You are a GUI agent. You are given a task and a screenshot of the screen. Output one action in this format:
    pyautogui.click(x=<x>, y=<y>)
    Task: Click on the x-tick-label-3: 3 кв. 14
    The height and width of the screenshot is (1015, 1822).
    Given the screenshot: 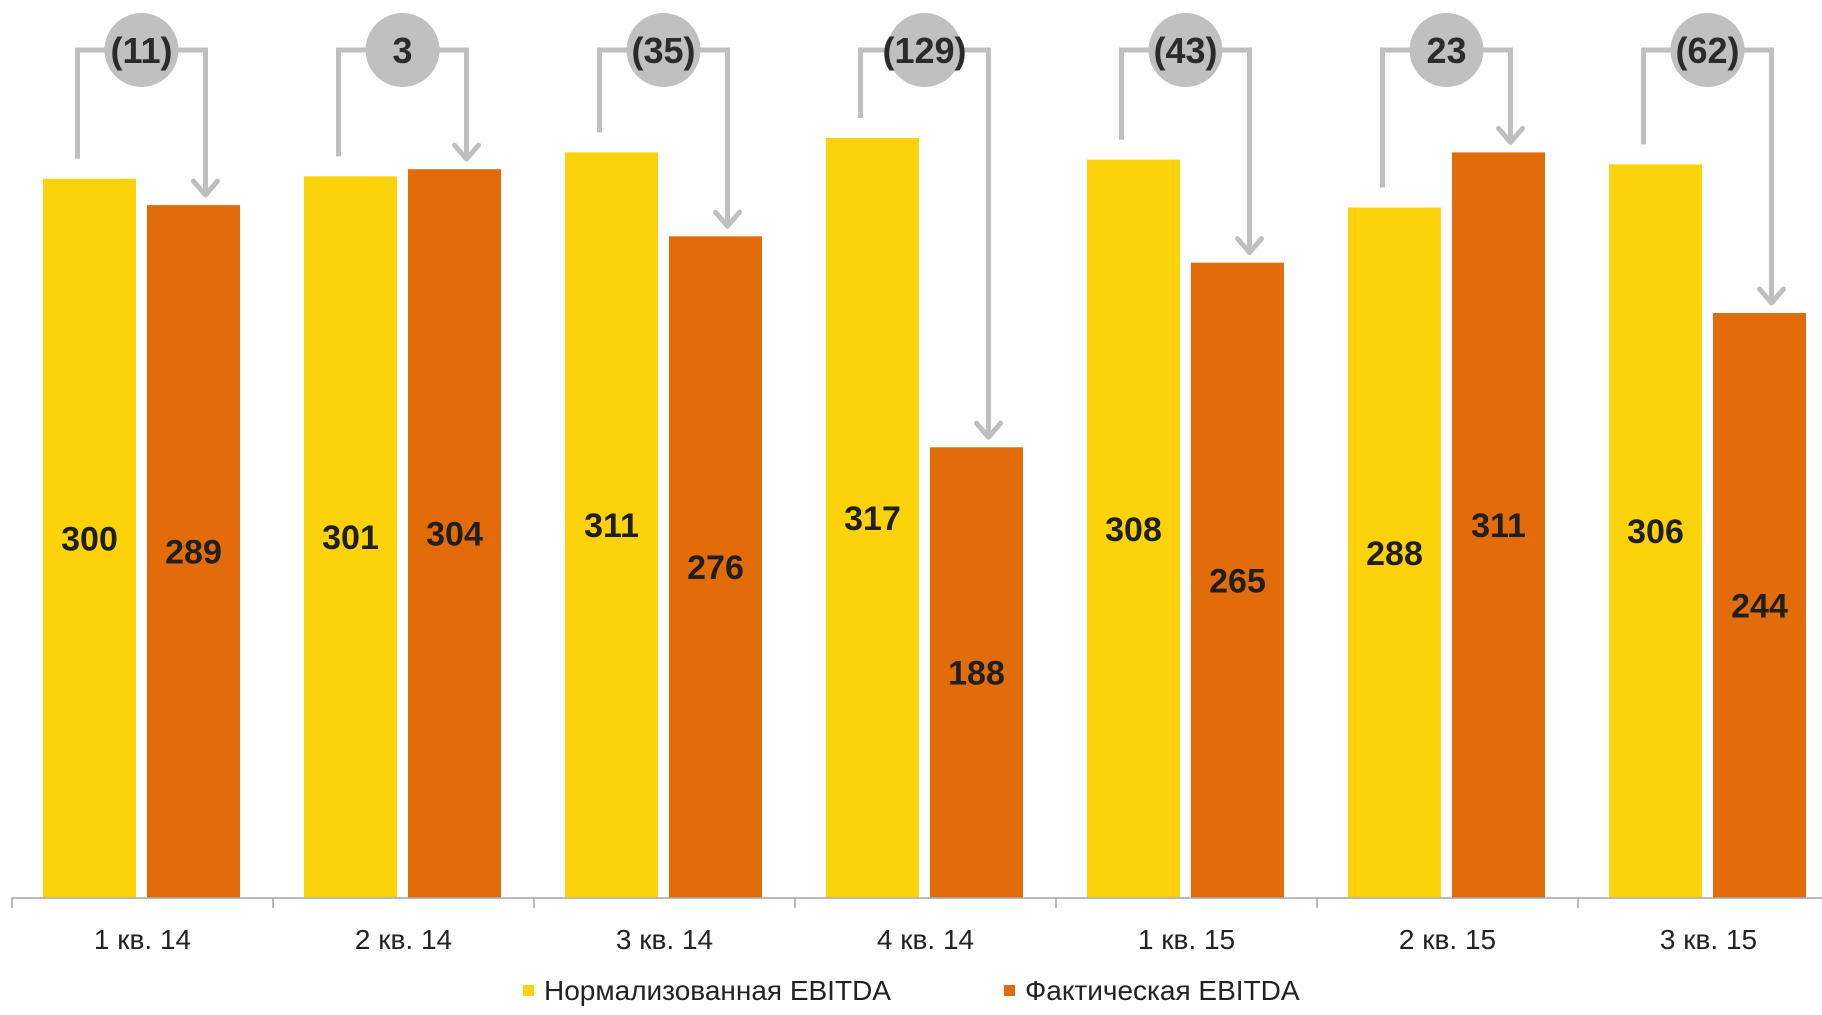 What is the action you would take?
    pyautogui.click(x=664, y=939)
    